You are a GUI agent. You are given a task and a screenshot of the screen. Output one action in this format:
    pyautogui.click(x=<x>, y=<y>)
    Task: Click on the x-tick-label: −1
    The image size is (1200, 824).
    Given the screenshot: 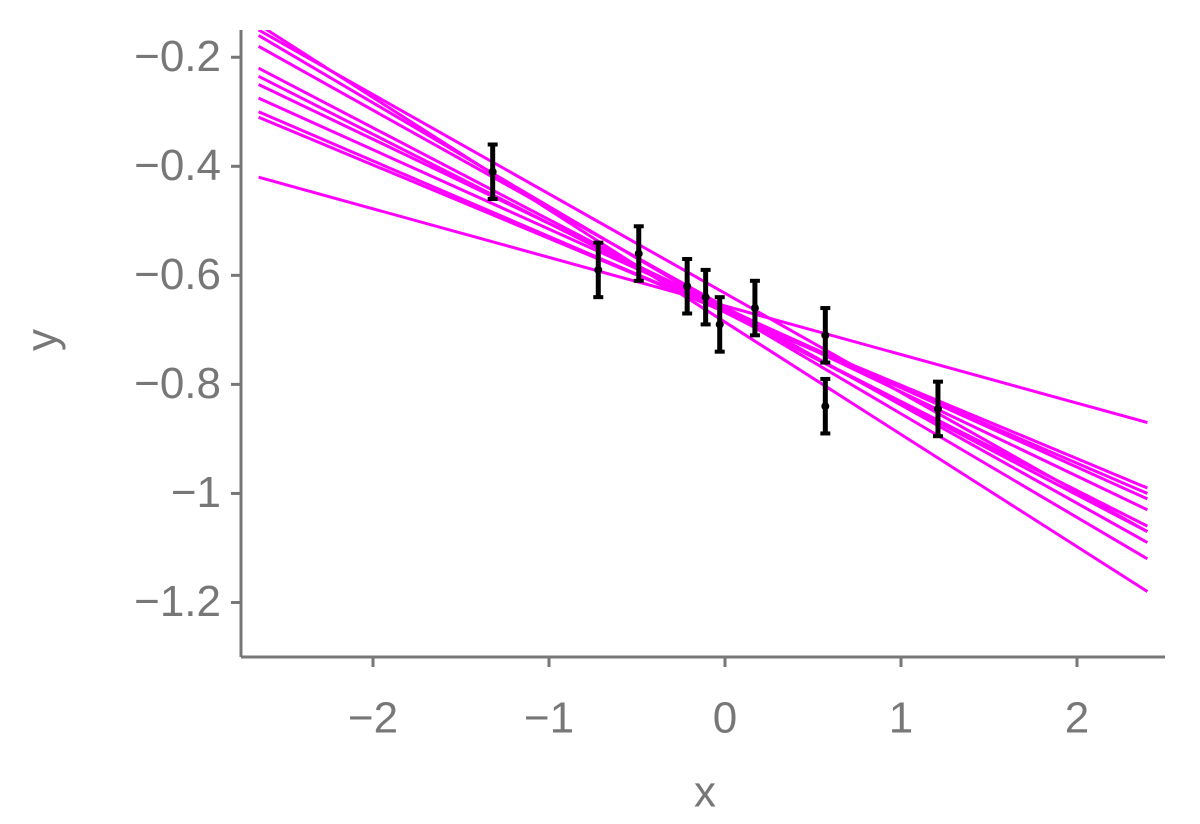 What is the action you would take?
    pyautogui.click(x=549, y=718)
    